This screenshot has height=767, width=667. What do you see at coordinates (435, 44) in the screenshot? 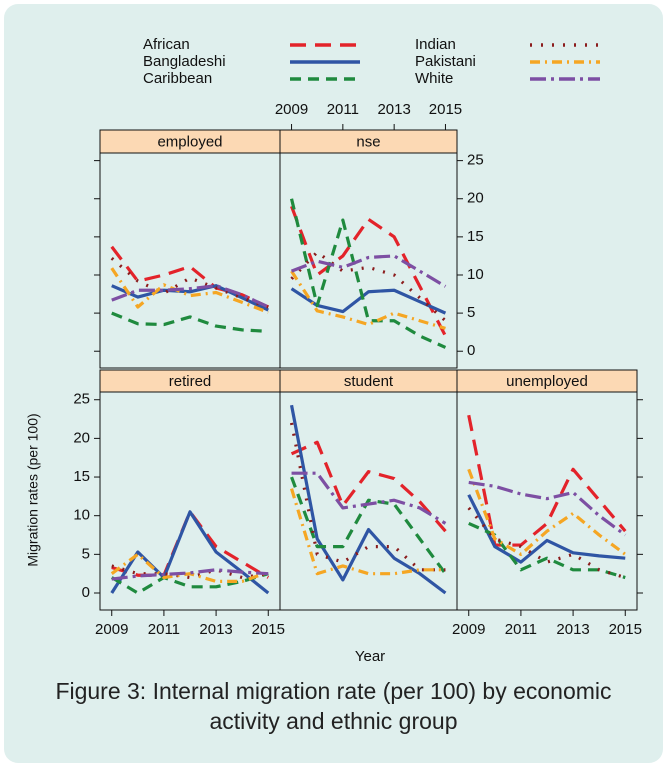
I see `legend-label: Indian` at bounding box center [435, 44].